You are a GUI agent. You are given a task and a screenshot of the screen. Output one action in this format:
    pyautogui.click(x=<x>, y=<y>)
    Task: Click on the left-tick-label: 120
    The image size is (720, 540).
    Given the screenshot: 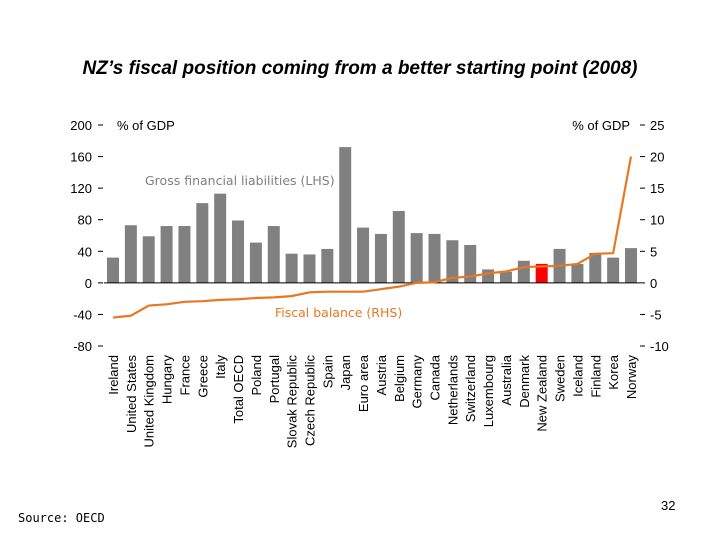 What is the action you would take?
    pyautogui.click(x=81, y=188)
    